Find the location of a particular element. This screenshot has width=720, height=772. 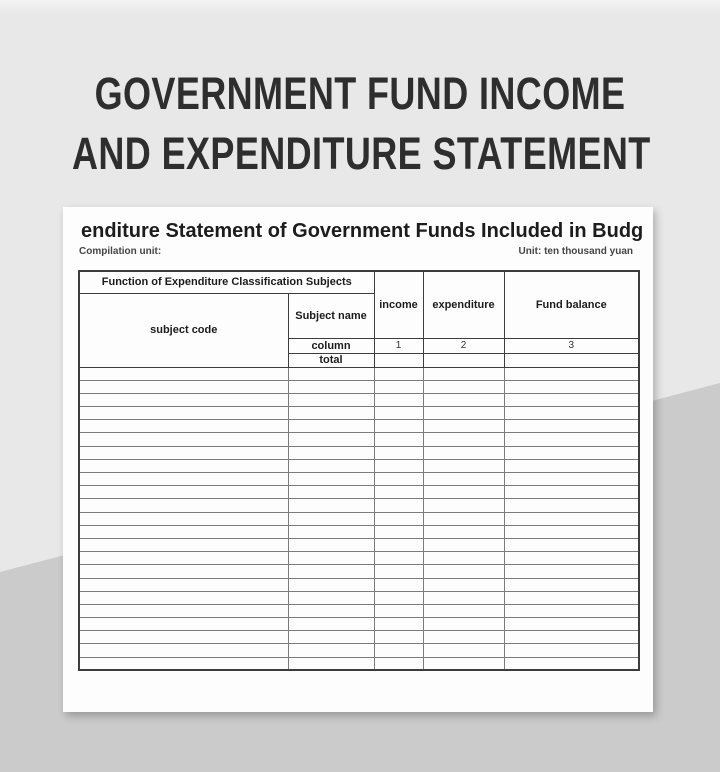

header-row-subject: subject code Subject name is located at coordinates (358, 330).